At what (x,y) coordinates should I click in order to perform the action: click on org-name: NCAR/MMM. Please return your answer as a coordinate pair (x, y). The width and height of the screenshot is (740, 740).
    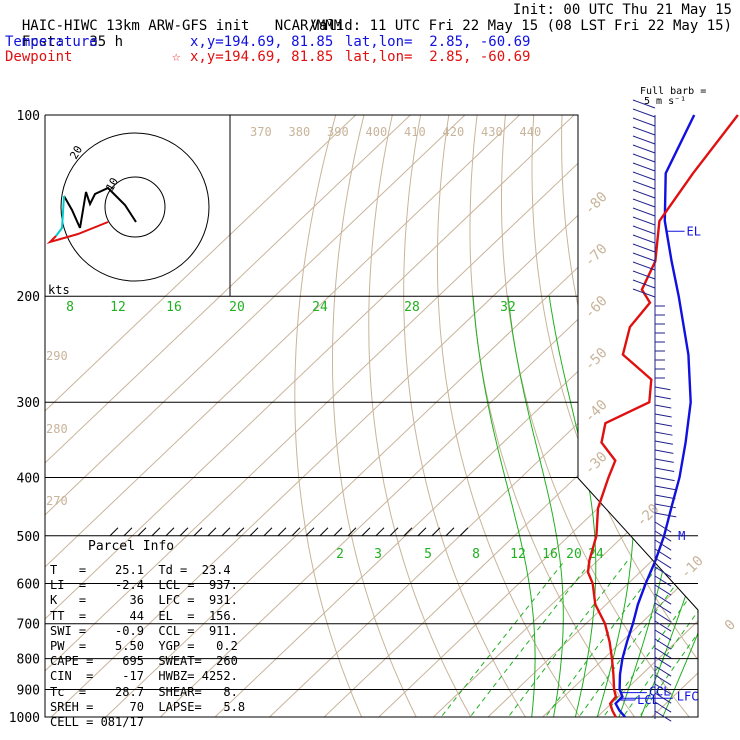
    Looking at the image, I should click on (308, 26).